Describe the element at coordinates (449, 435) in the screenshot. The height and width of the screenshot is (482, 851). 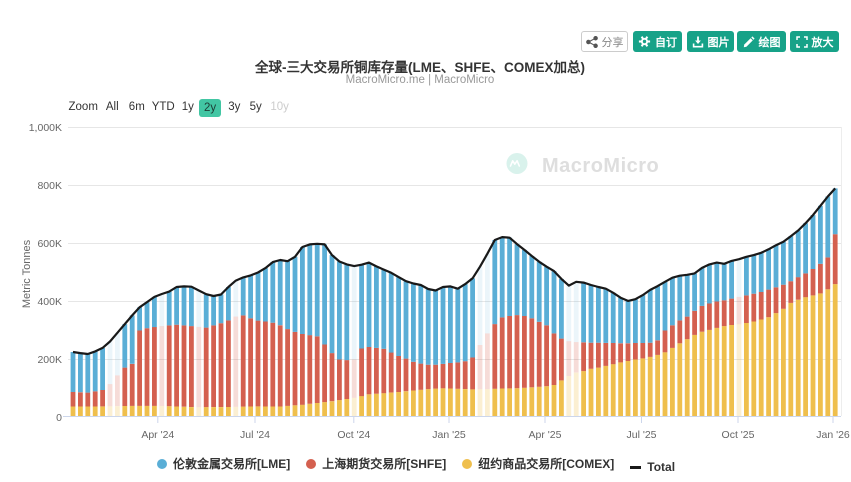
I see `svg-text: Jan '25` at that location.